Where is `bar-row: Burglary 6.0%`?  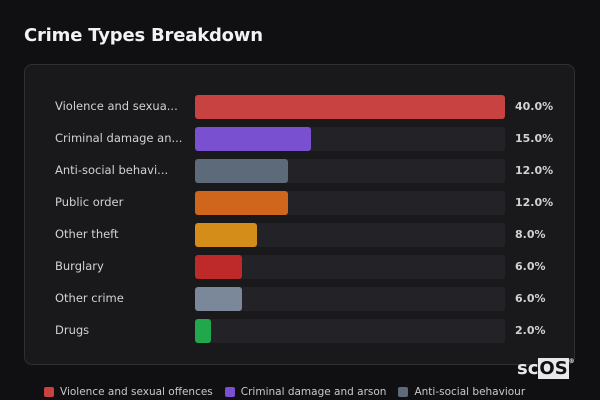
bar-row: Burglary 6.0% is located at coordinates (299, 267).